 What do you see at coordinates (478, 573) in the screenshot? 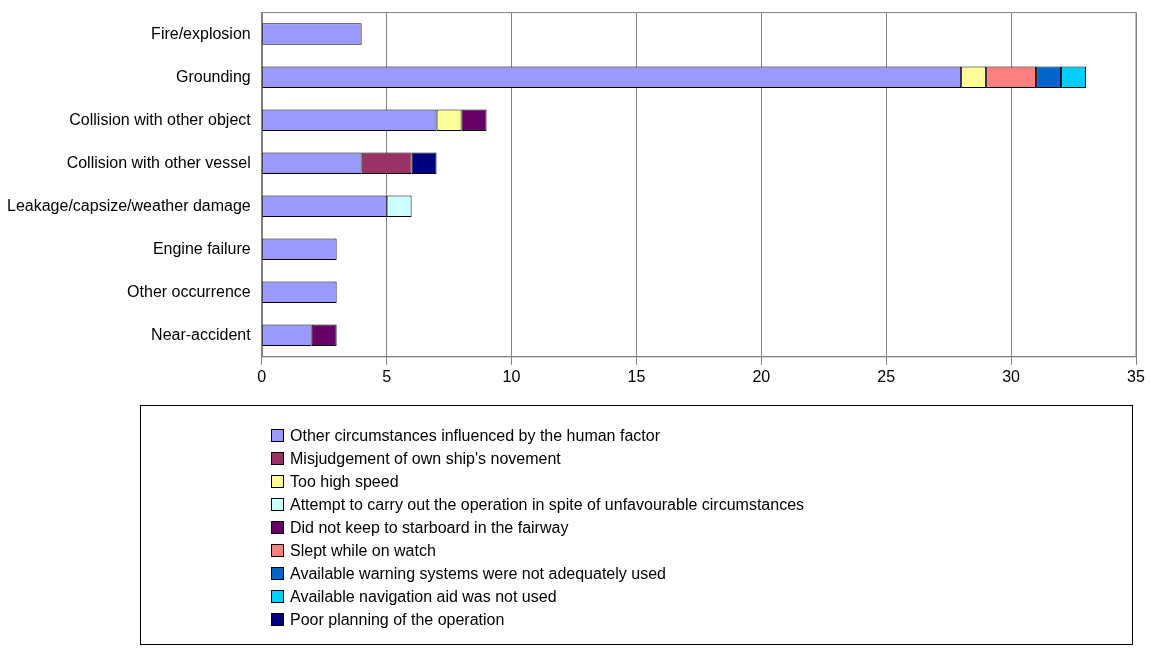
I see `legend-label: Available warning systems were not adequately used` at bounding box center [478, 573].